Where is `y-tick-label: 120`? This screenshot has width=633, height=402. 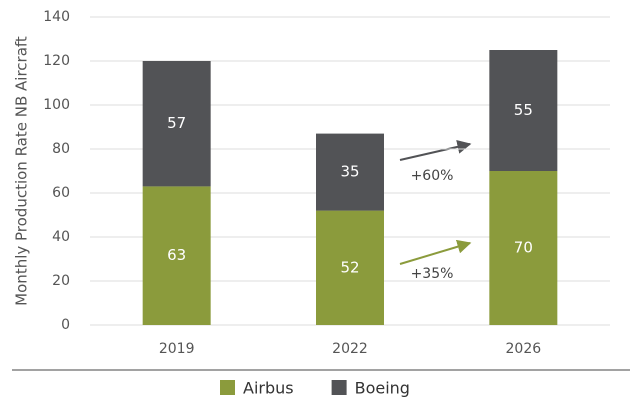 y-tick-label: 120 is located at coordinates (56, 61).